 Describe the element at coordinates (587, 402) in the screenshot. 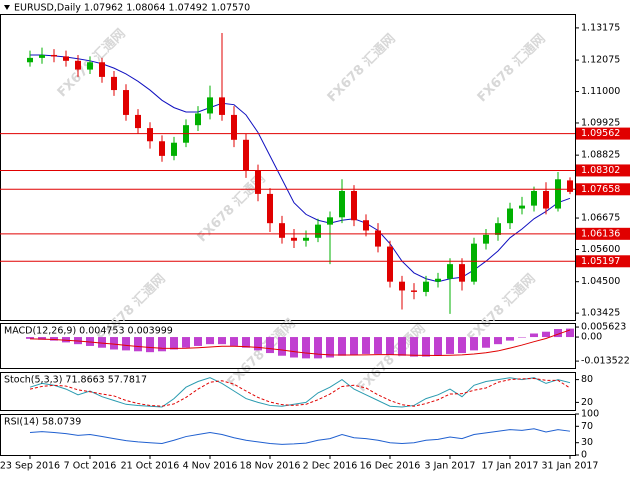

I see `y-tick-label: 20` at that location.